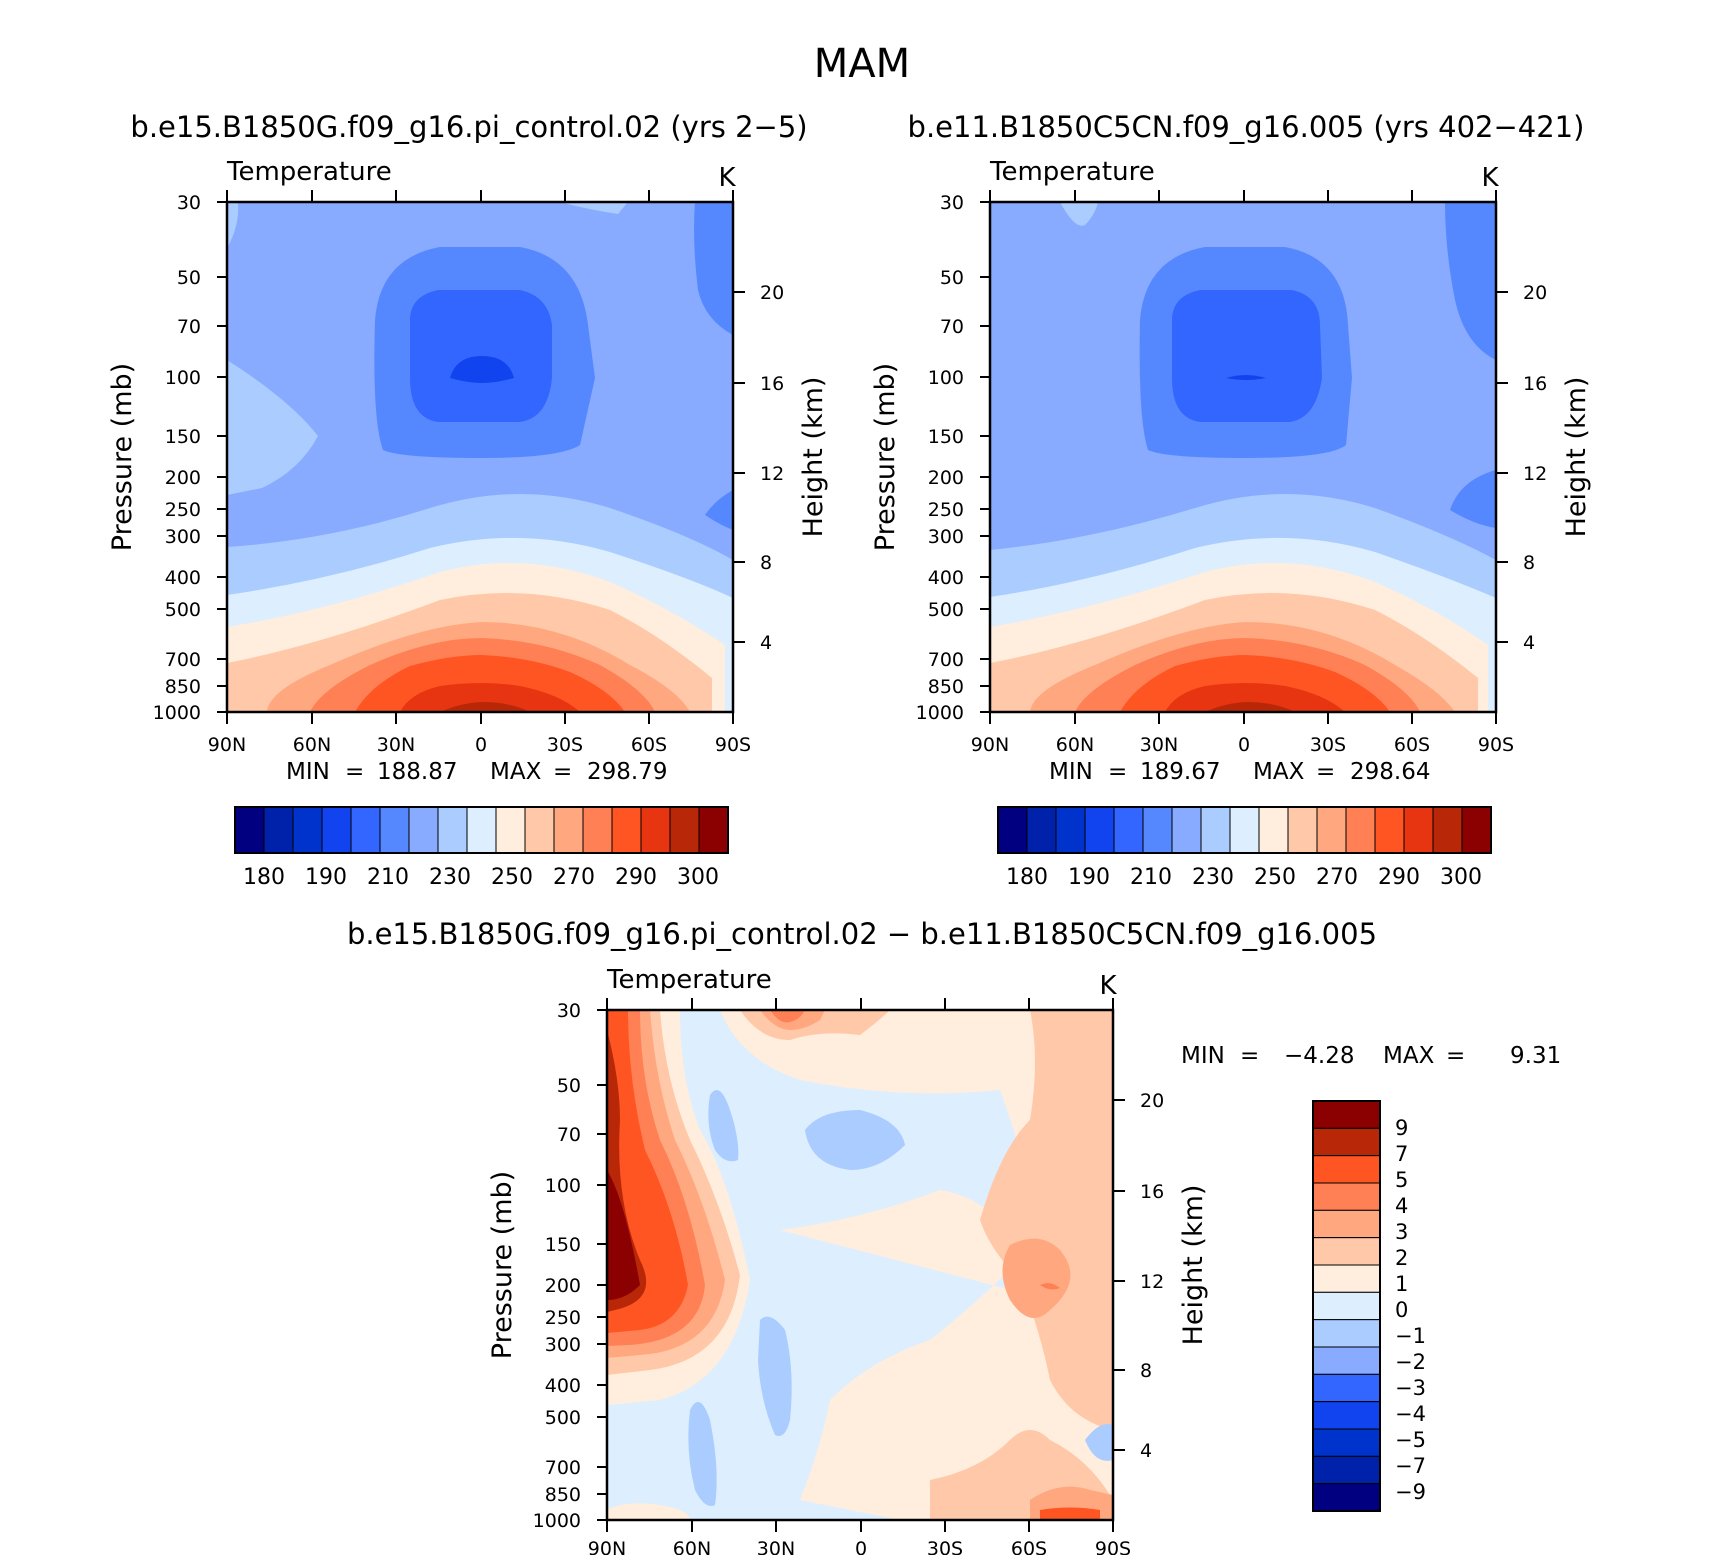 This screenshot has width=1710, height=1555. Describe the element at coordinates (512, 877) in the screenshot. I see `colorbar-label: 250` at that location.